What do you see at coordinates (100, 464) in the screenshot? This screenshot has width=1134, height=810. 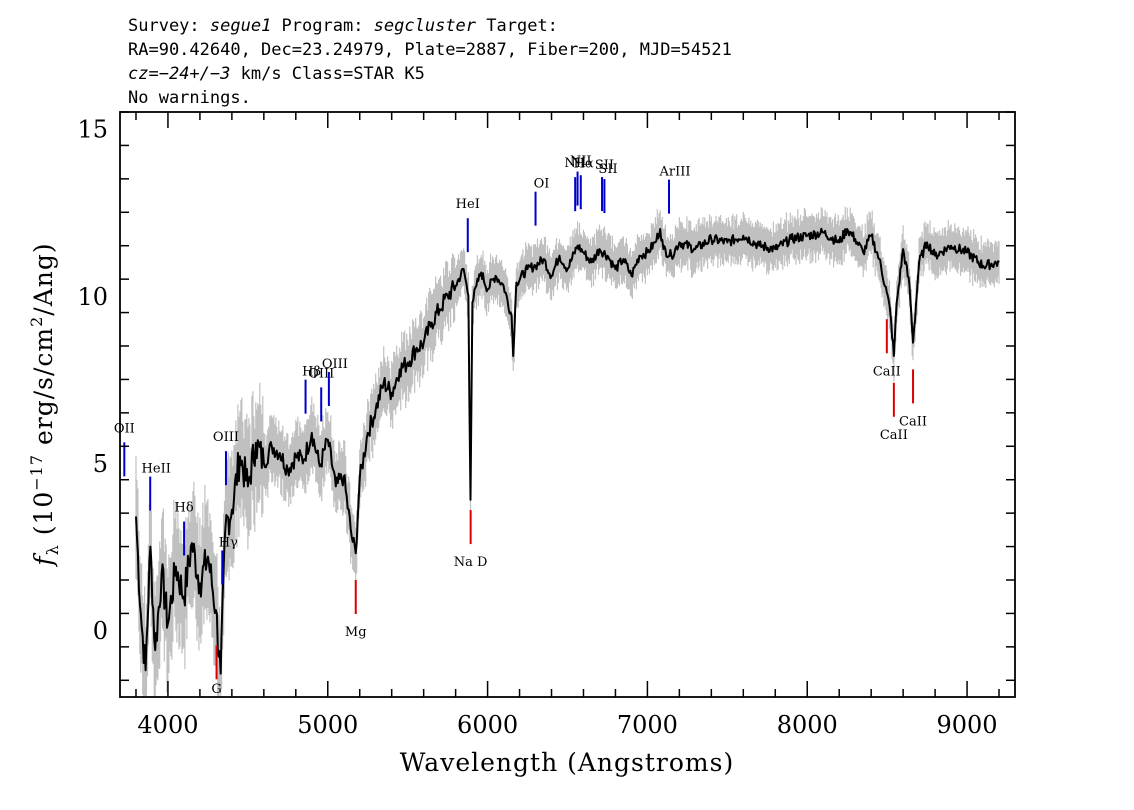 I see `y-tick-label: 5` at bounding box center [100, 464].